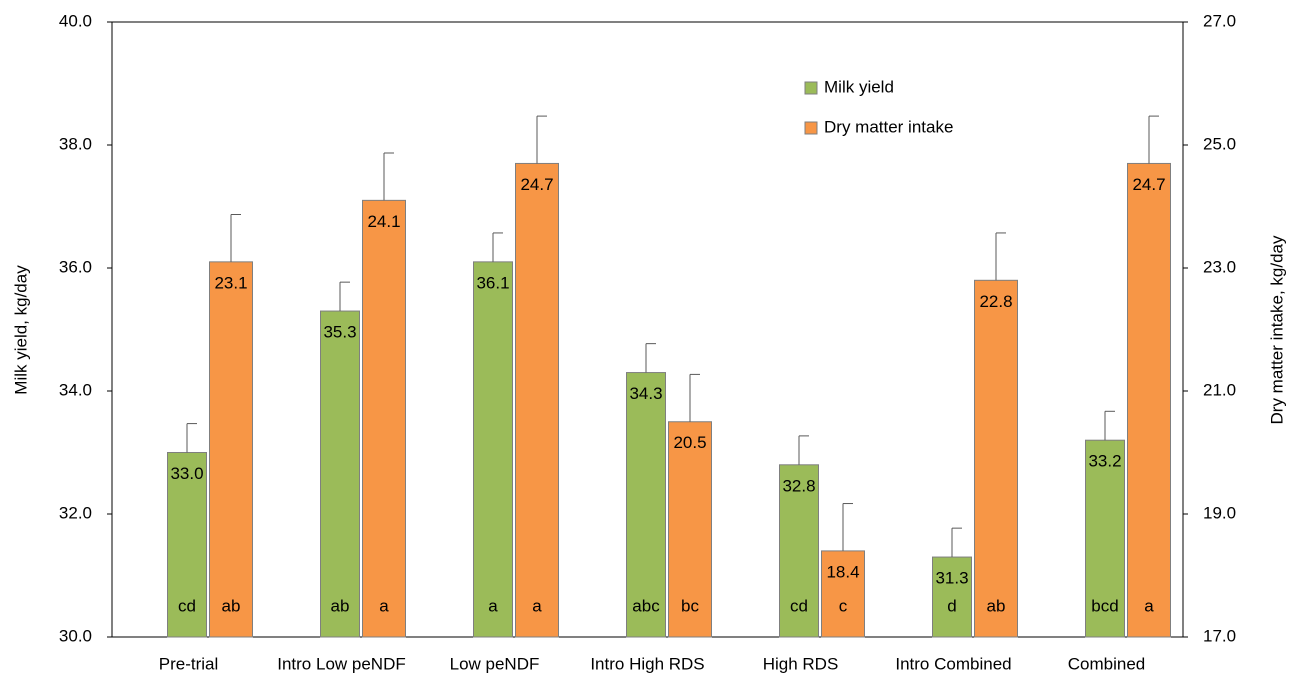 The image size is (1291, 682). Describe the element at coordinates (75, 20) in the screenshot. I see `y-tick-label: 40.0` at that location.